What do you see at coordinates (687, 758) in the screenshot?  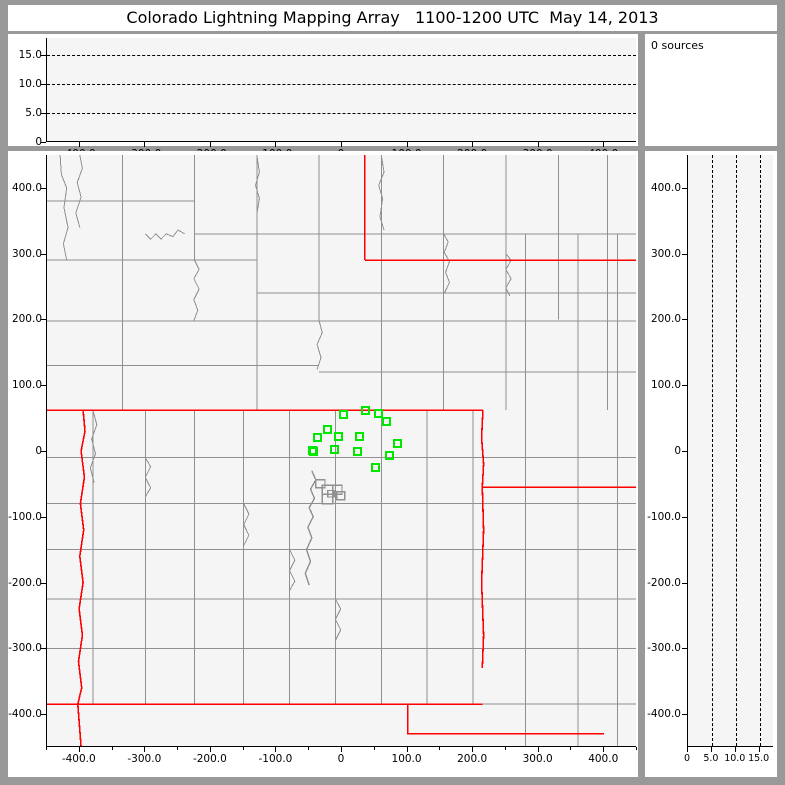 I see `x-tick-label: 0` at bounding box center [687, 758].